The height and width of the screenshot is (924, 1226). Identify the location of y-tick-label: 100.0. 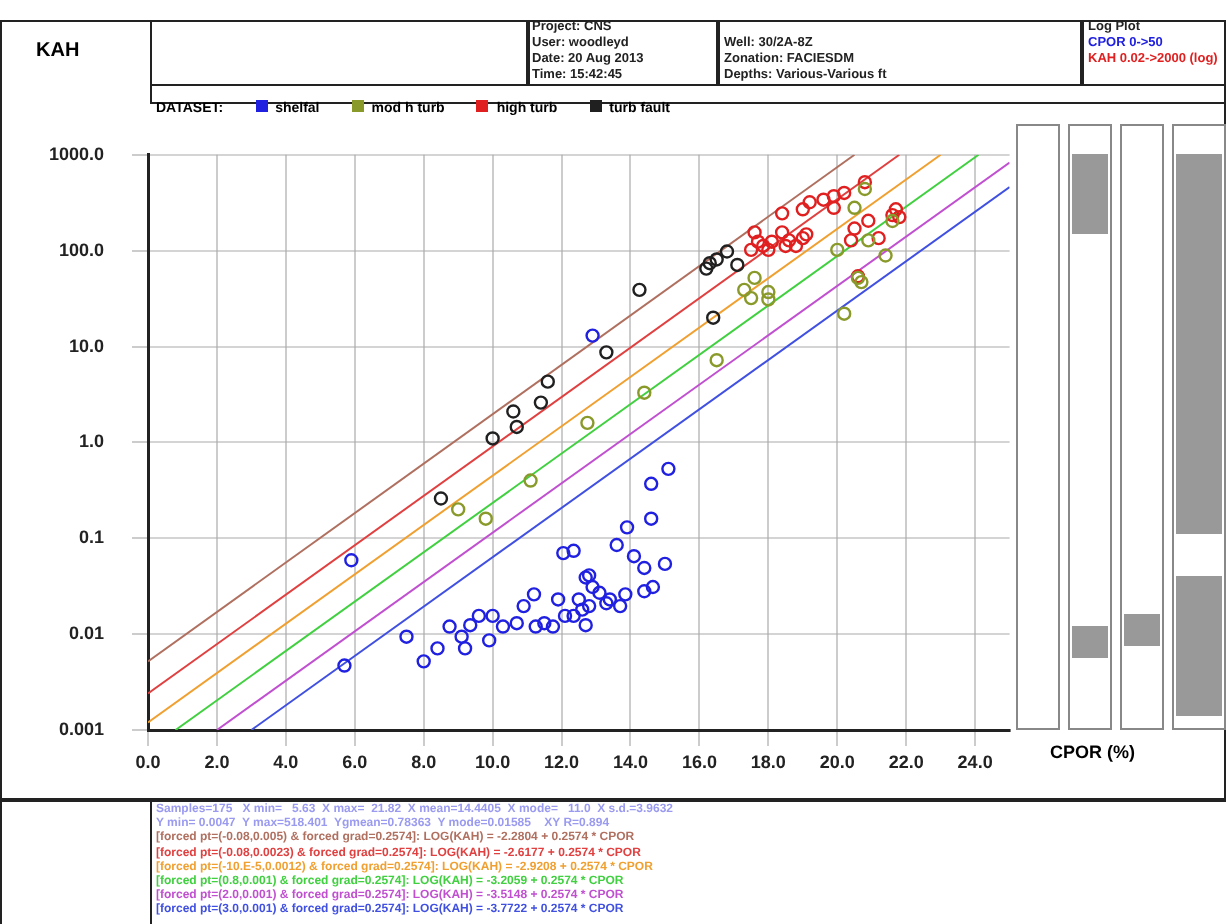
(81, 249).